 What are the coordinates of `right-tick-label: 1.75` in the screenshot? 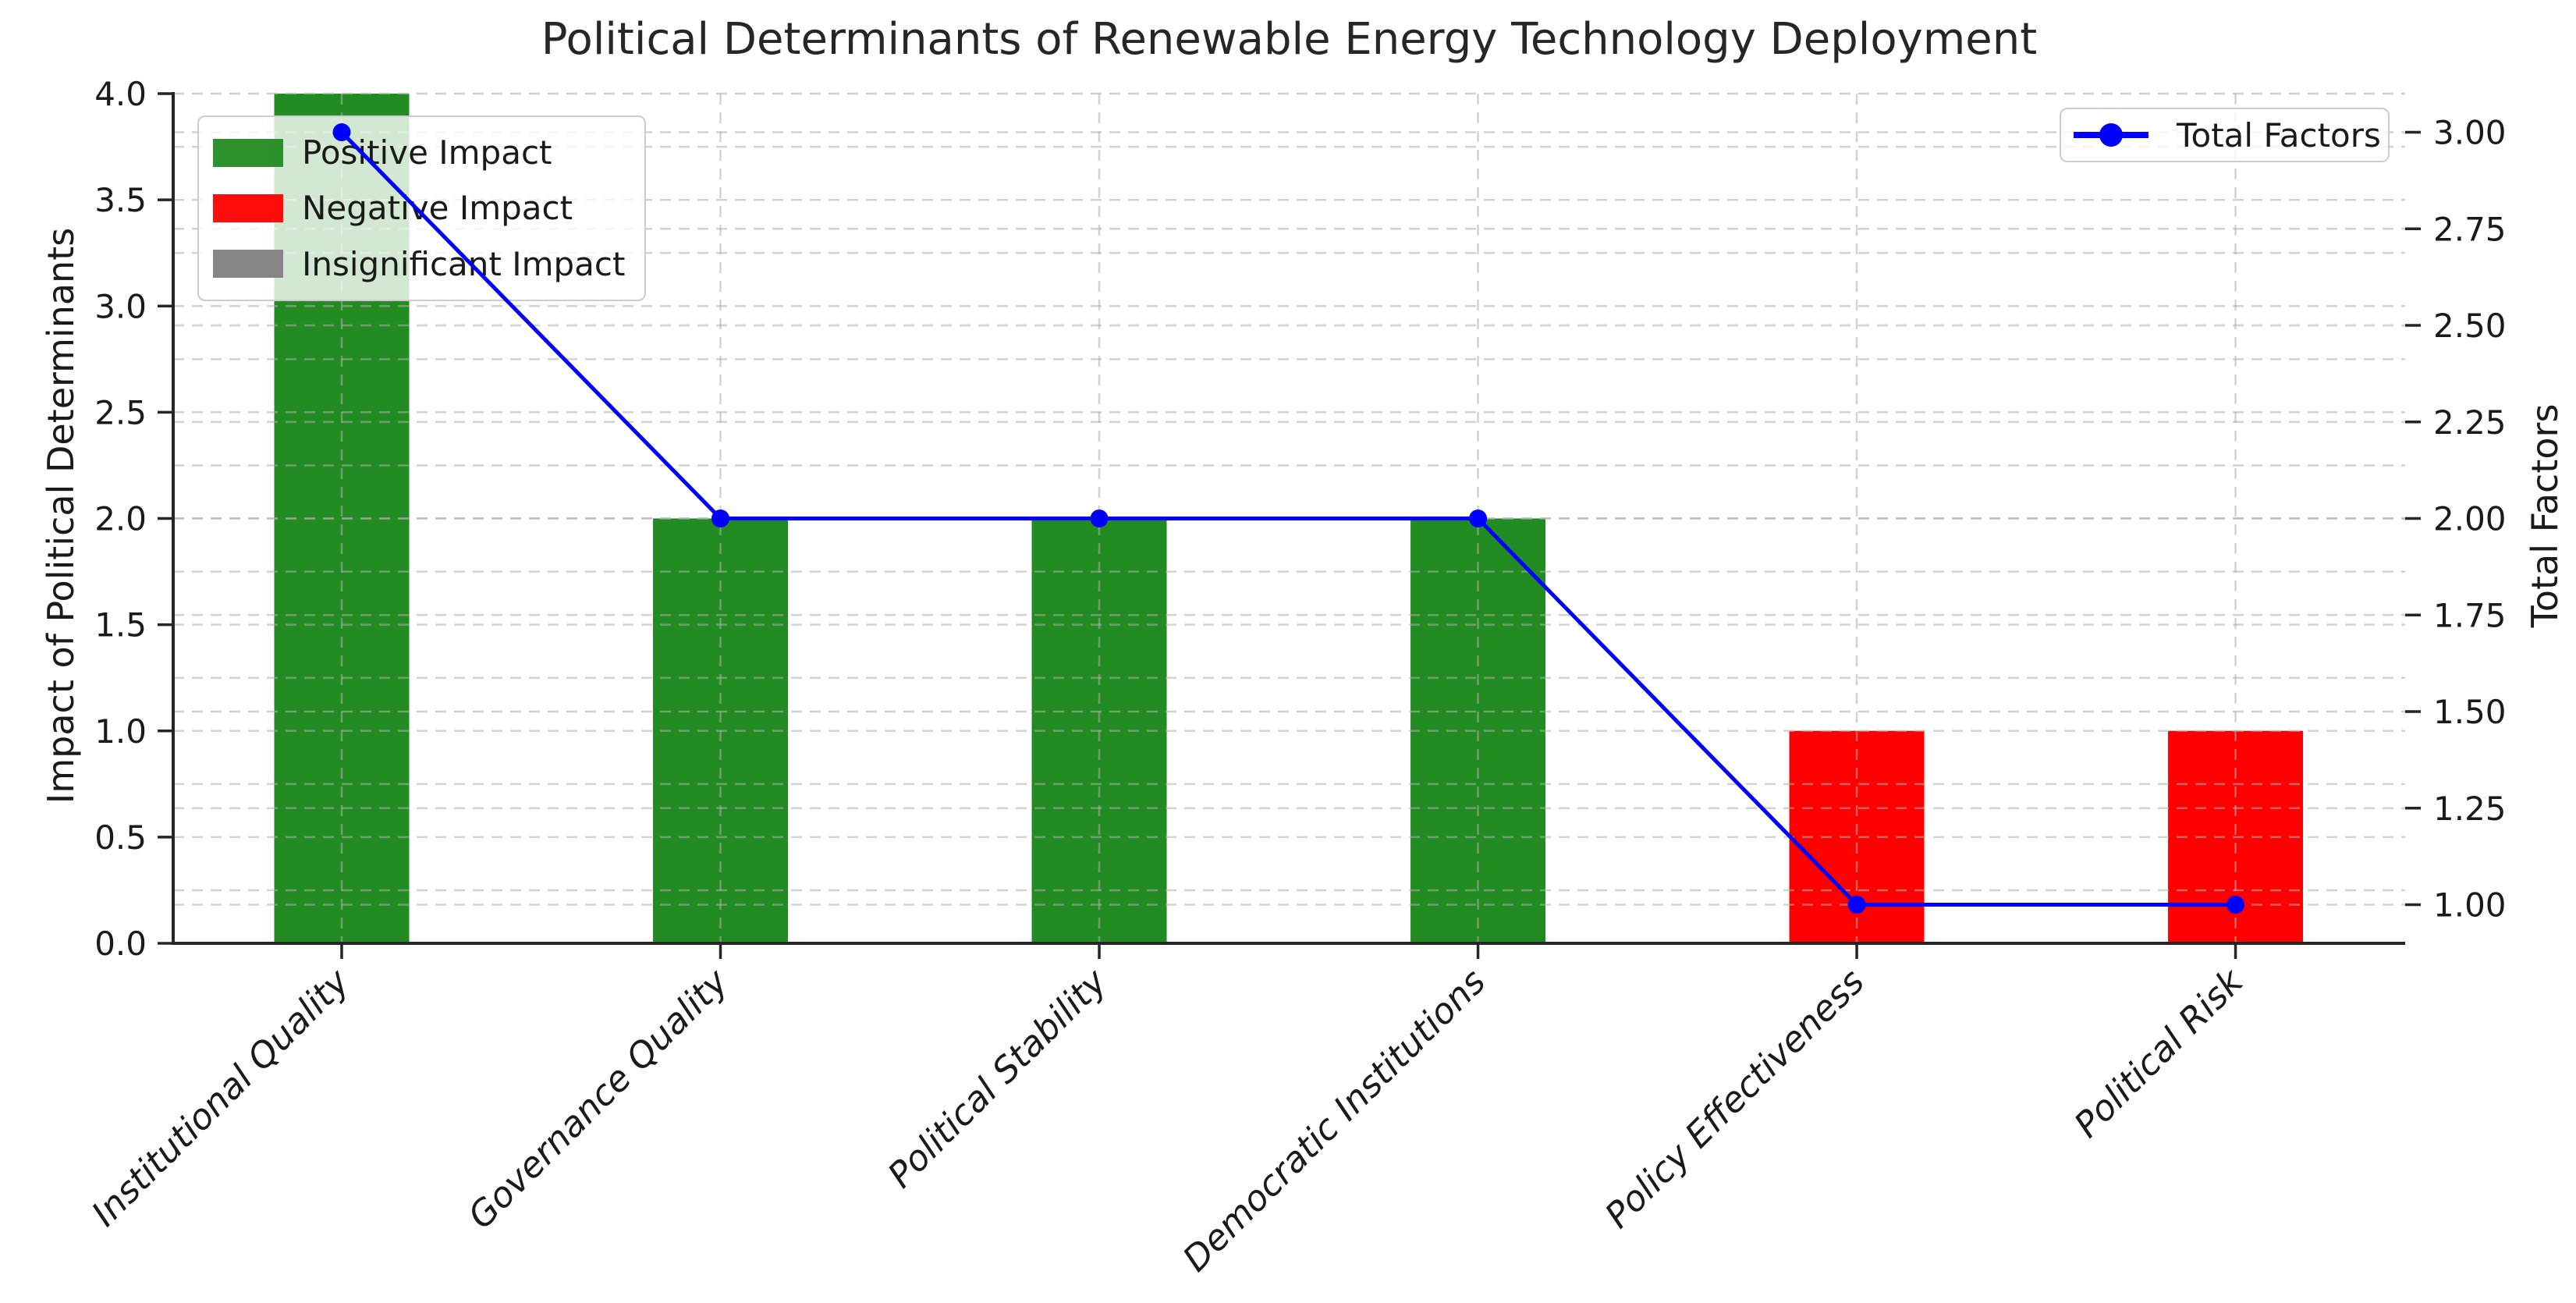 It's located at (2470, 615).